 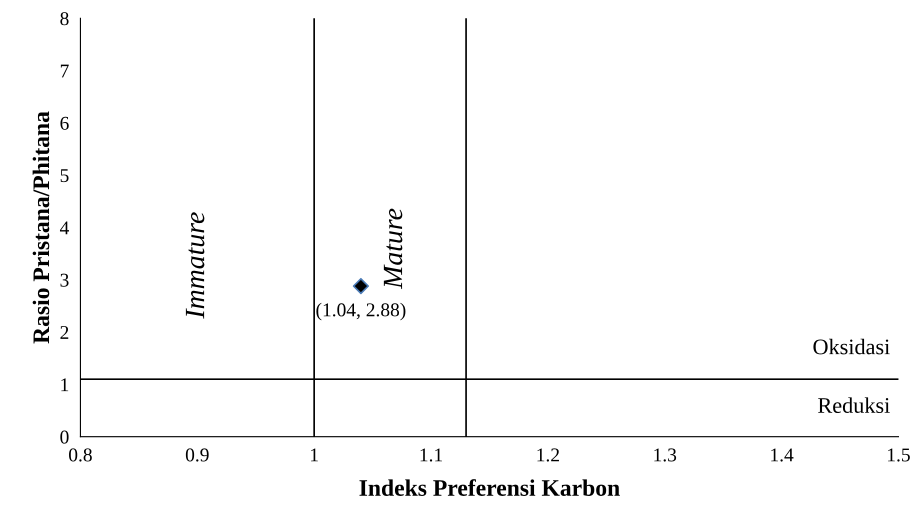 What do you see at coordinates (64, 123) in the screenshot?
I see `y-tick-label: 6` at bounding box center [64, 123].